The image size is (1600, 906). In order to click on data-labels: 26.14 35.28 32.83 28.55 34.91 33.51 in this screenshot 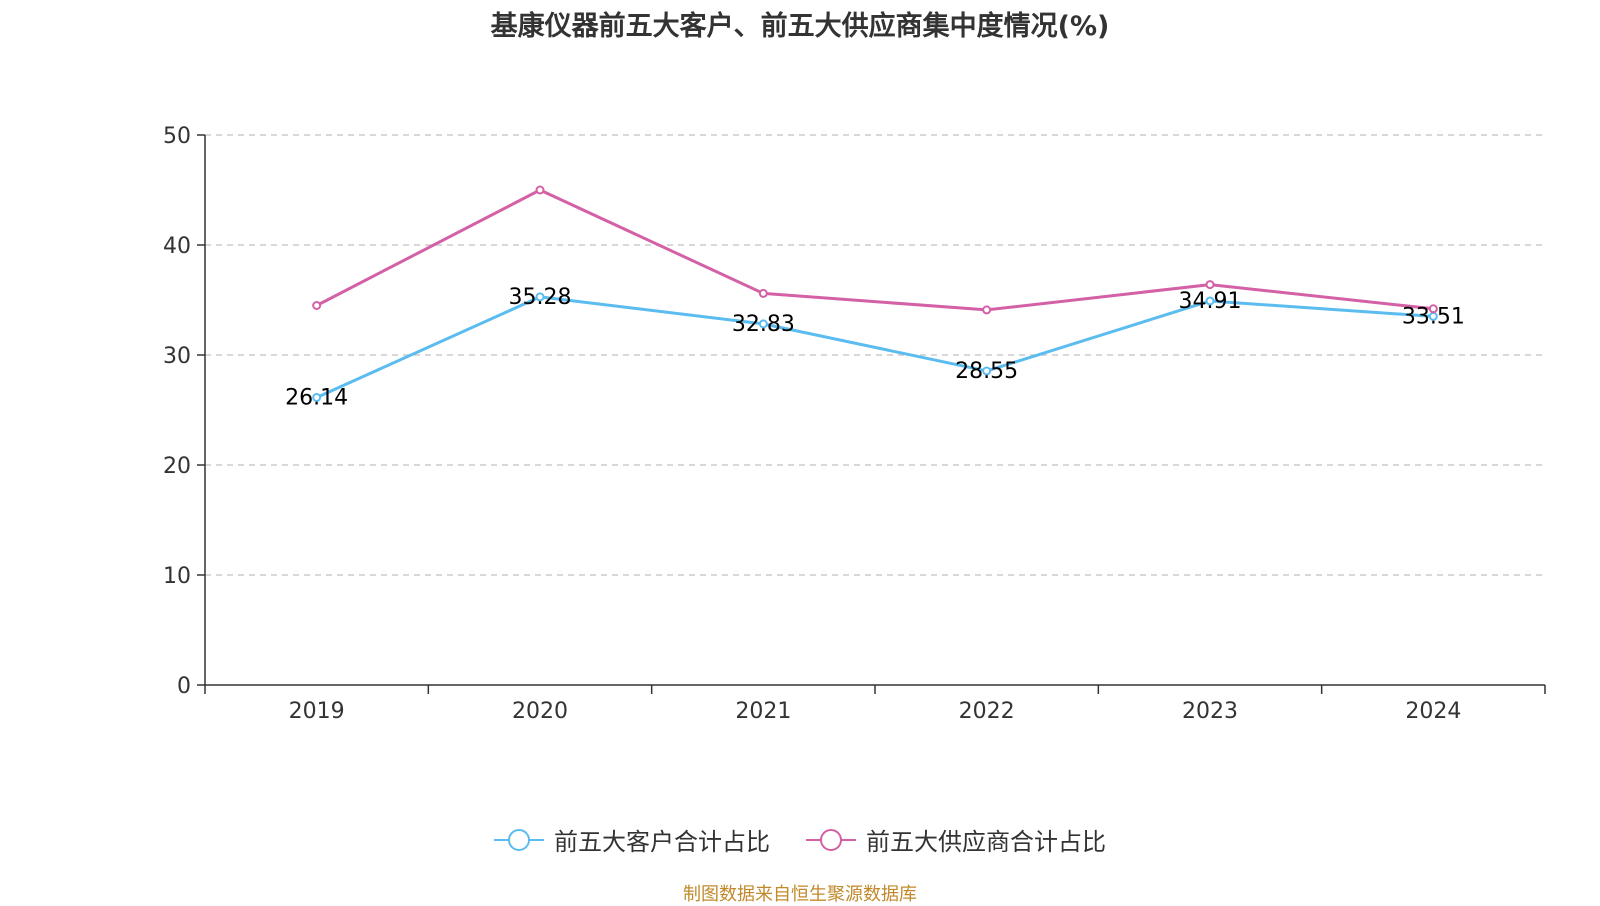, I will do `click(875, 348)`.